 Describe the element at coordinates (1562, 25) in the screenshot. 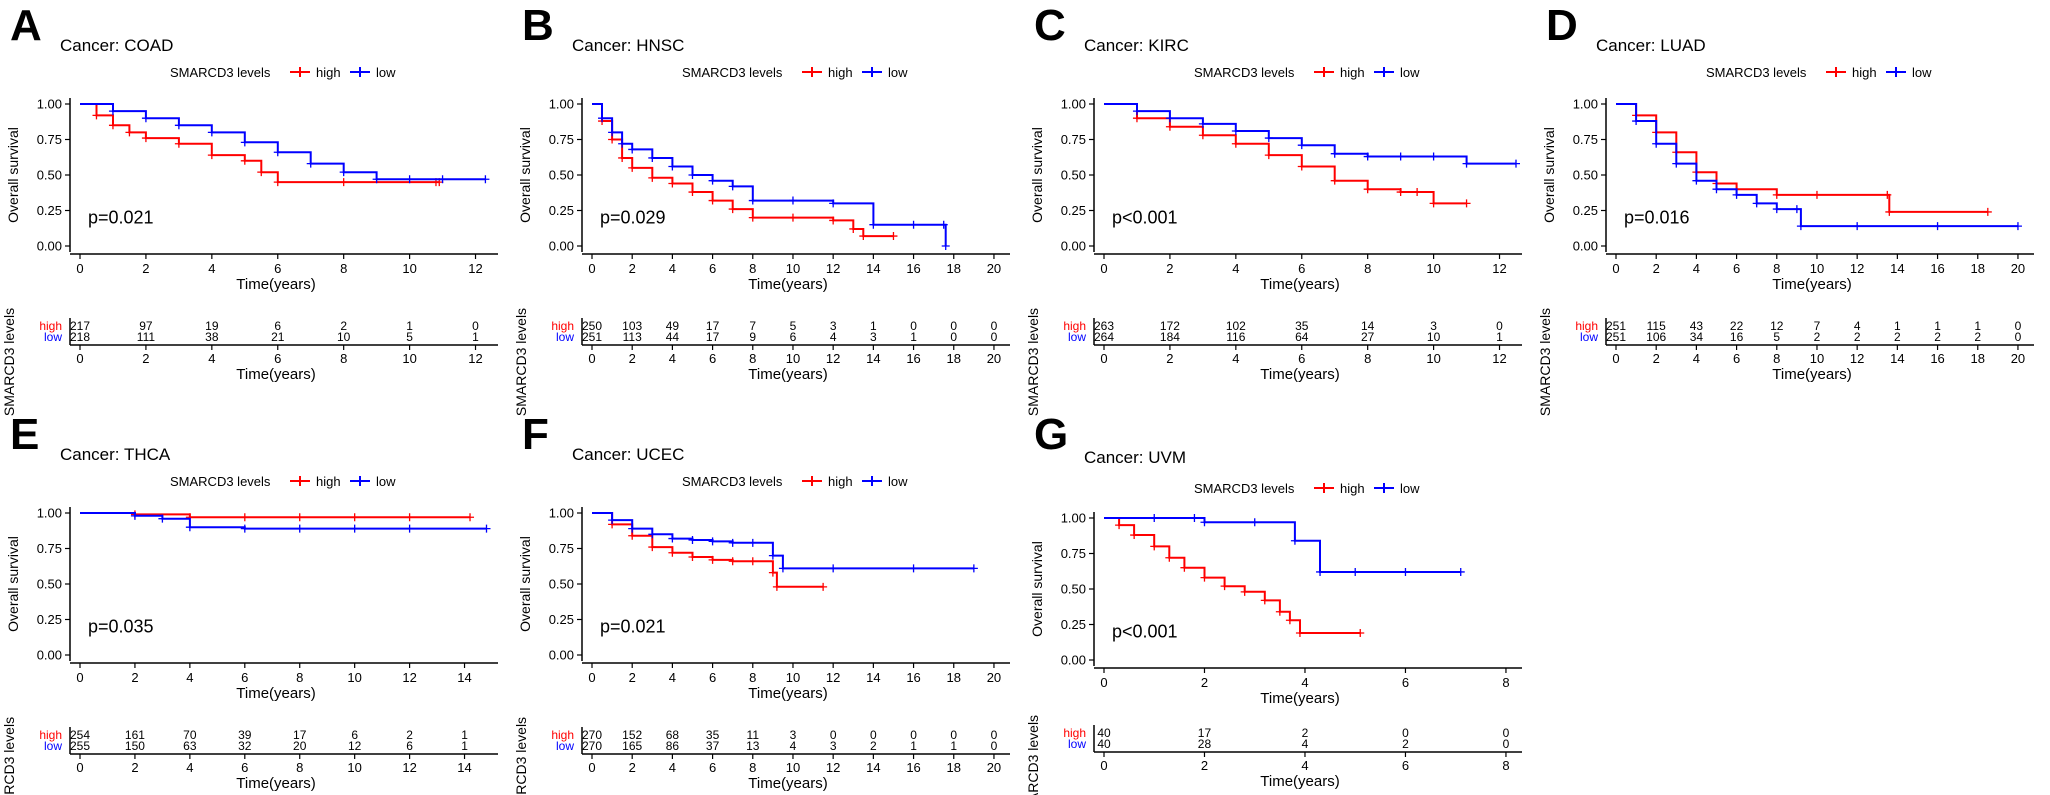

I see `panel-letter: D` at that location.